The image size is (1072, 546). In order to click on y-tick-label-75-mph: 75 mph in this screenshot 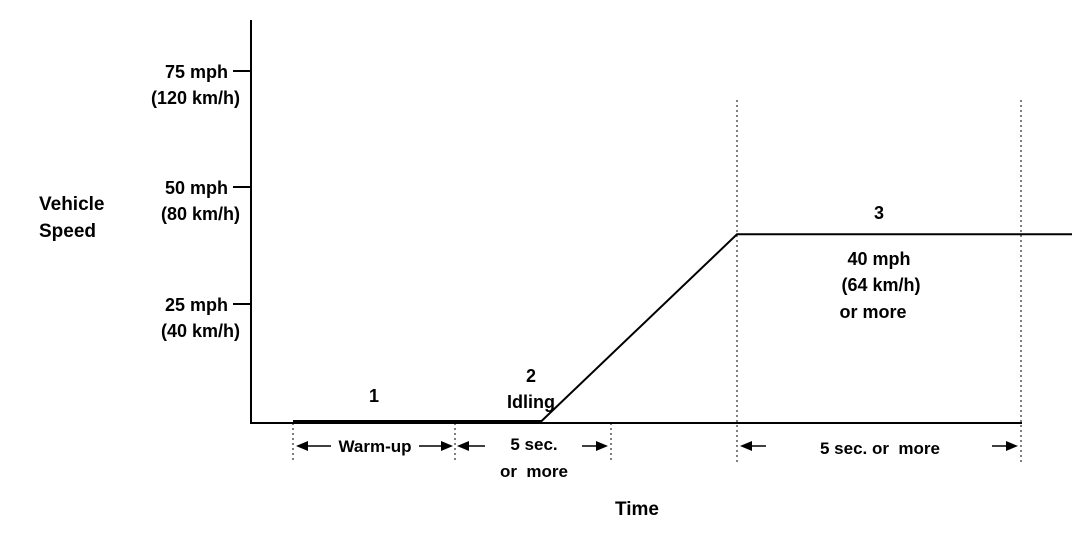, I will do `click(196, 72)`.